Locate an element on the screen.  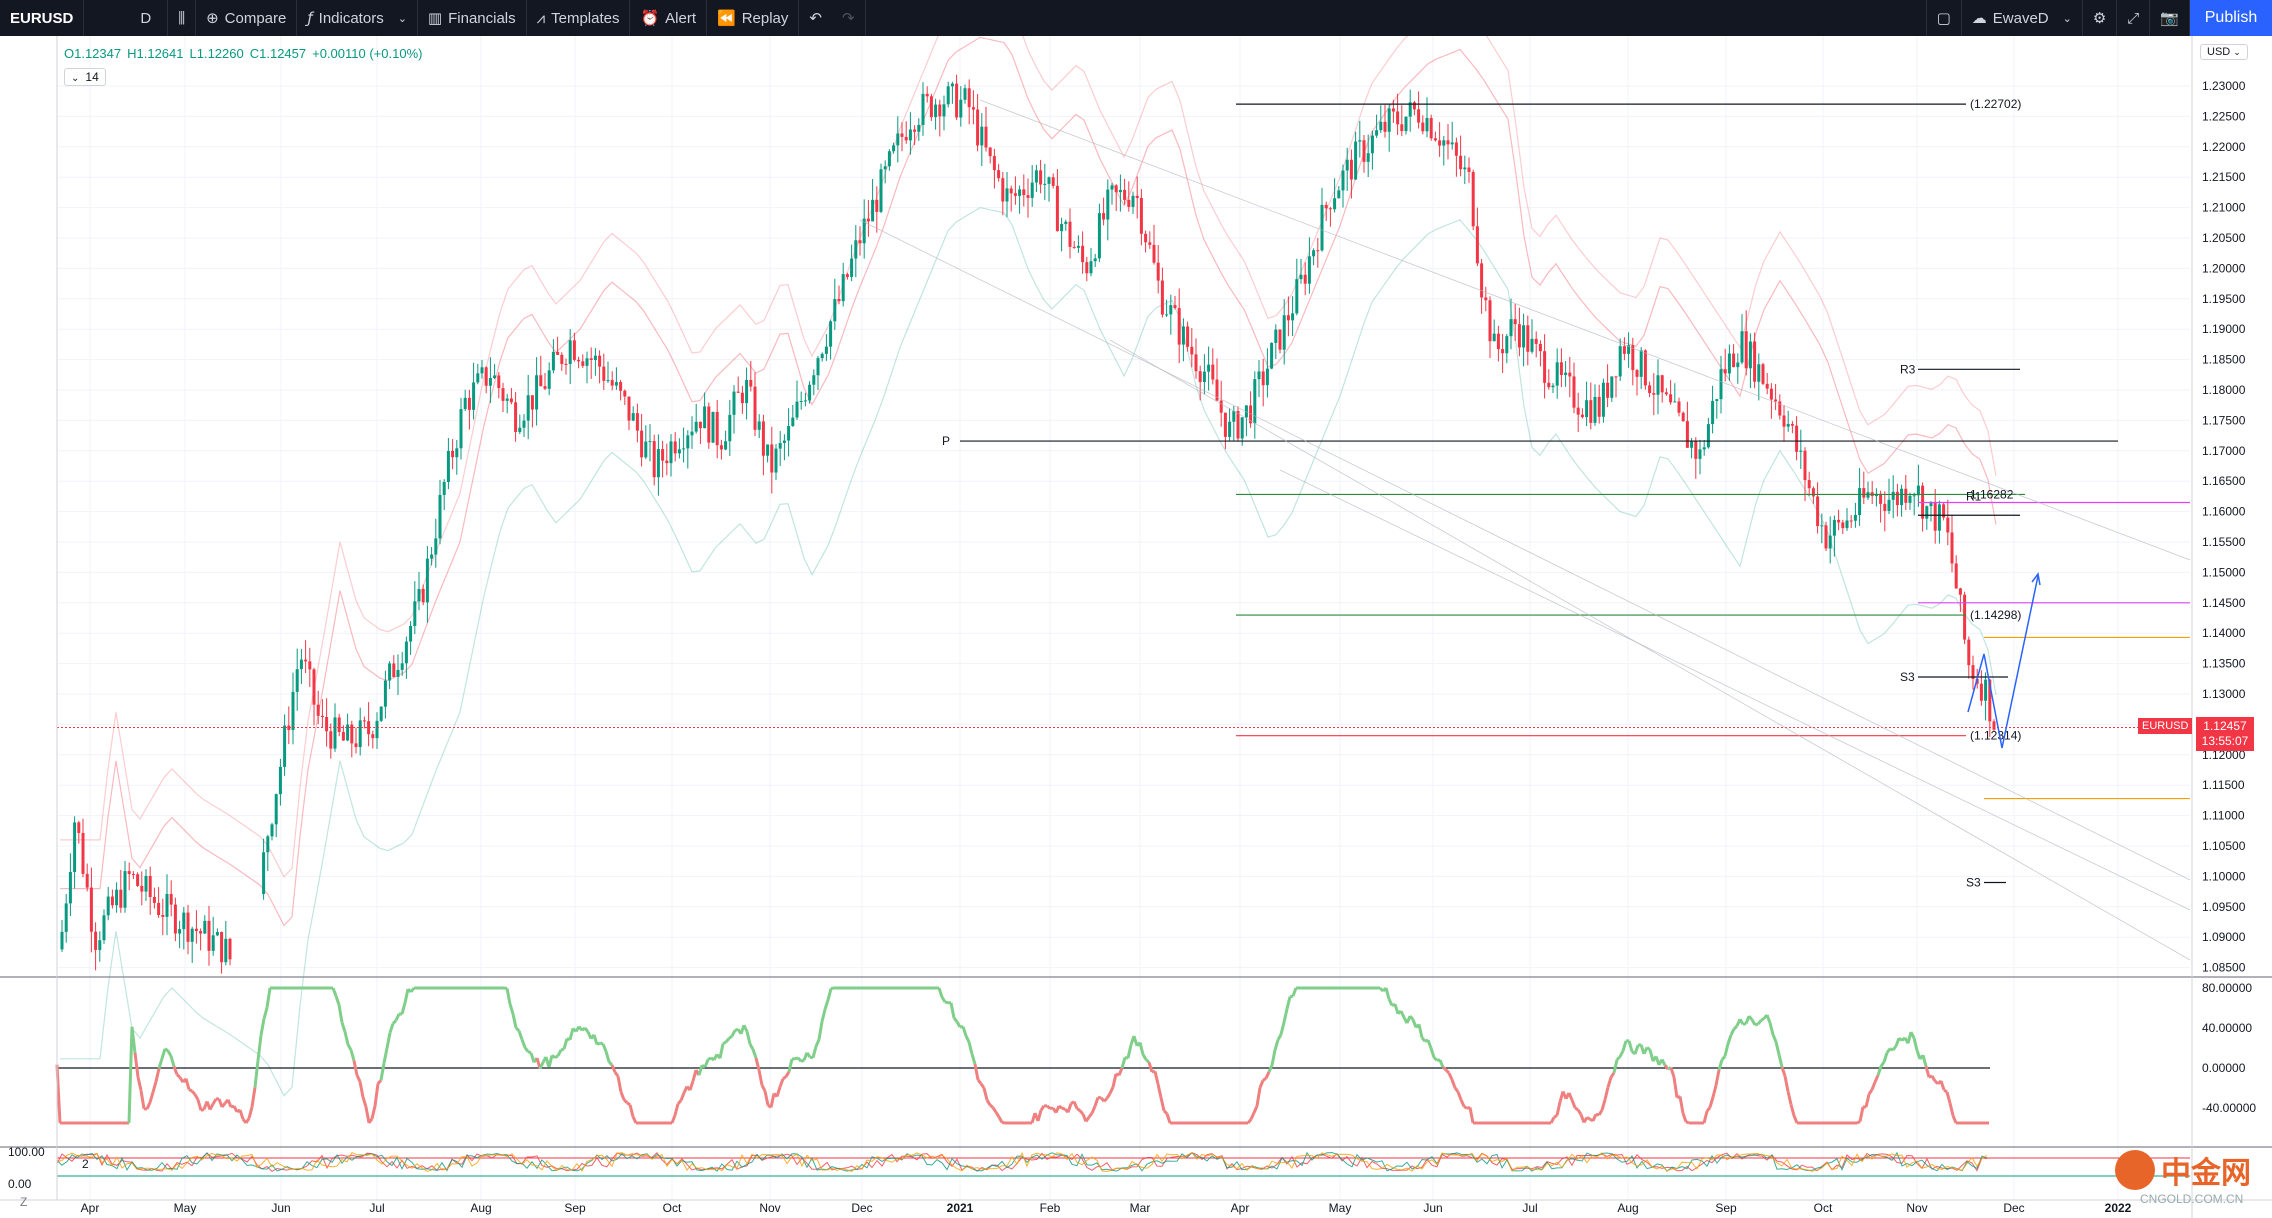
layout-name: EwaveD is located at coordinates (2020, 18).